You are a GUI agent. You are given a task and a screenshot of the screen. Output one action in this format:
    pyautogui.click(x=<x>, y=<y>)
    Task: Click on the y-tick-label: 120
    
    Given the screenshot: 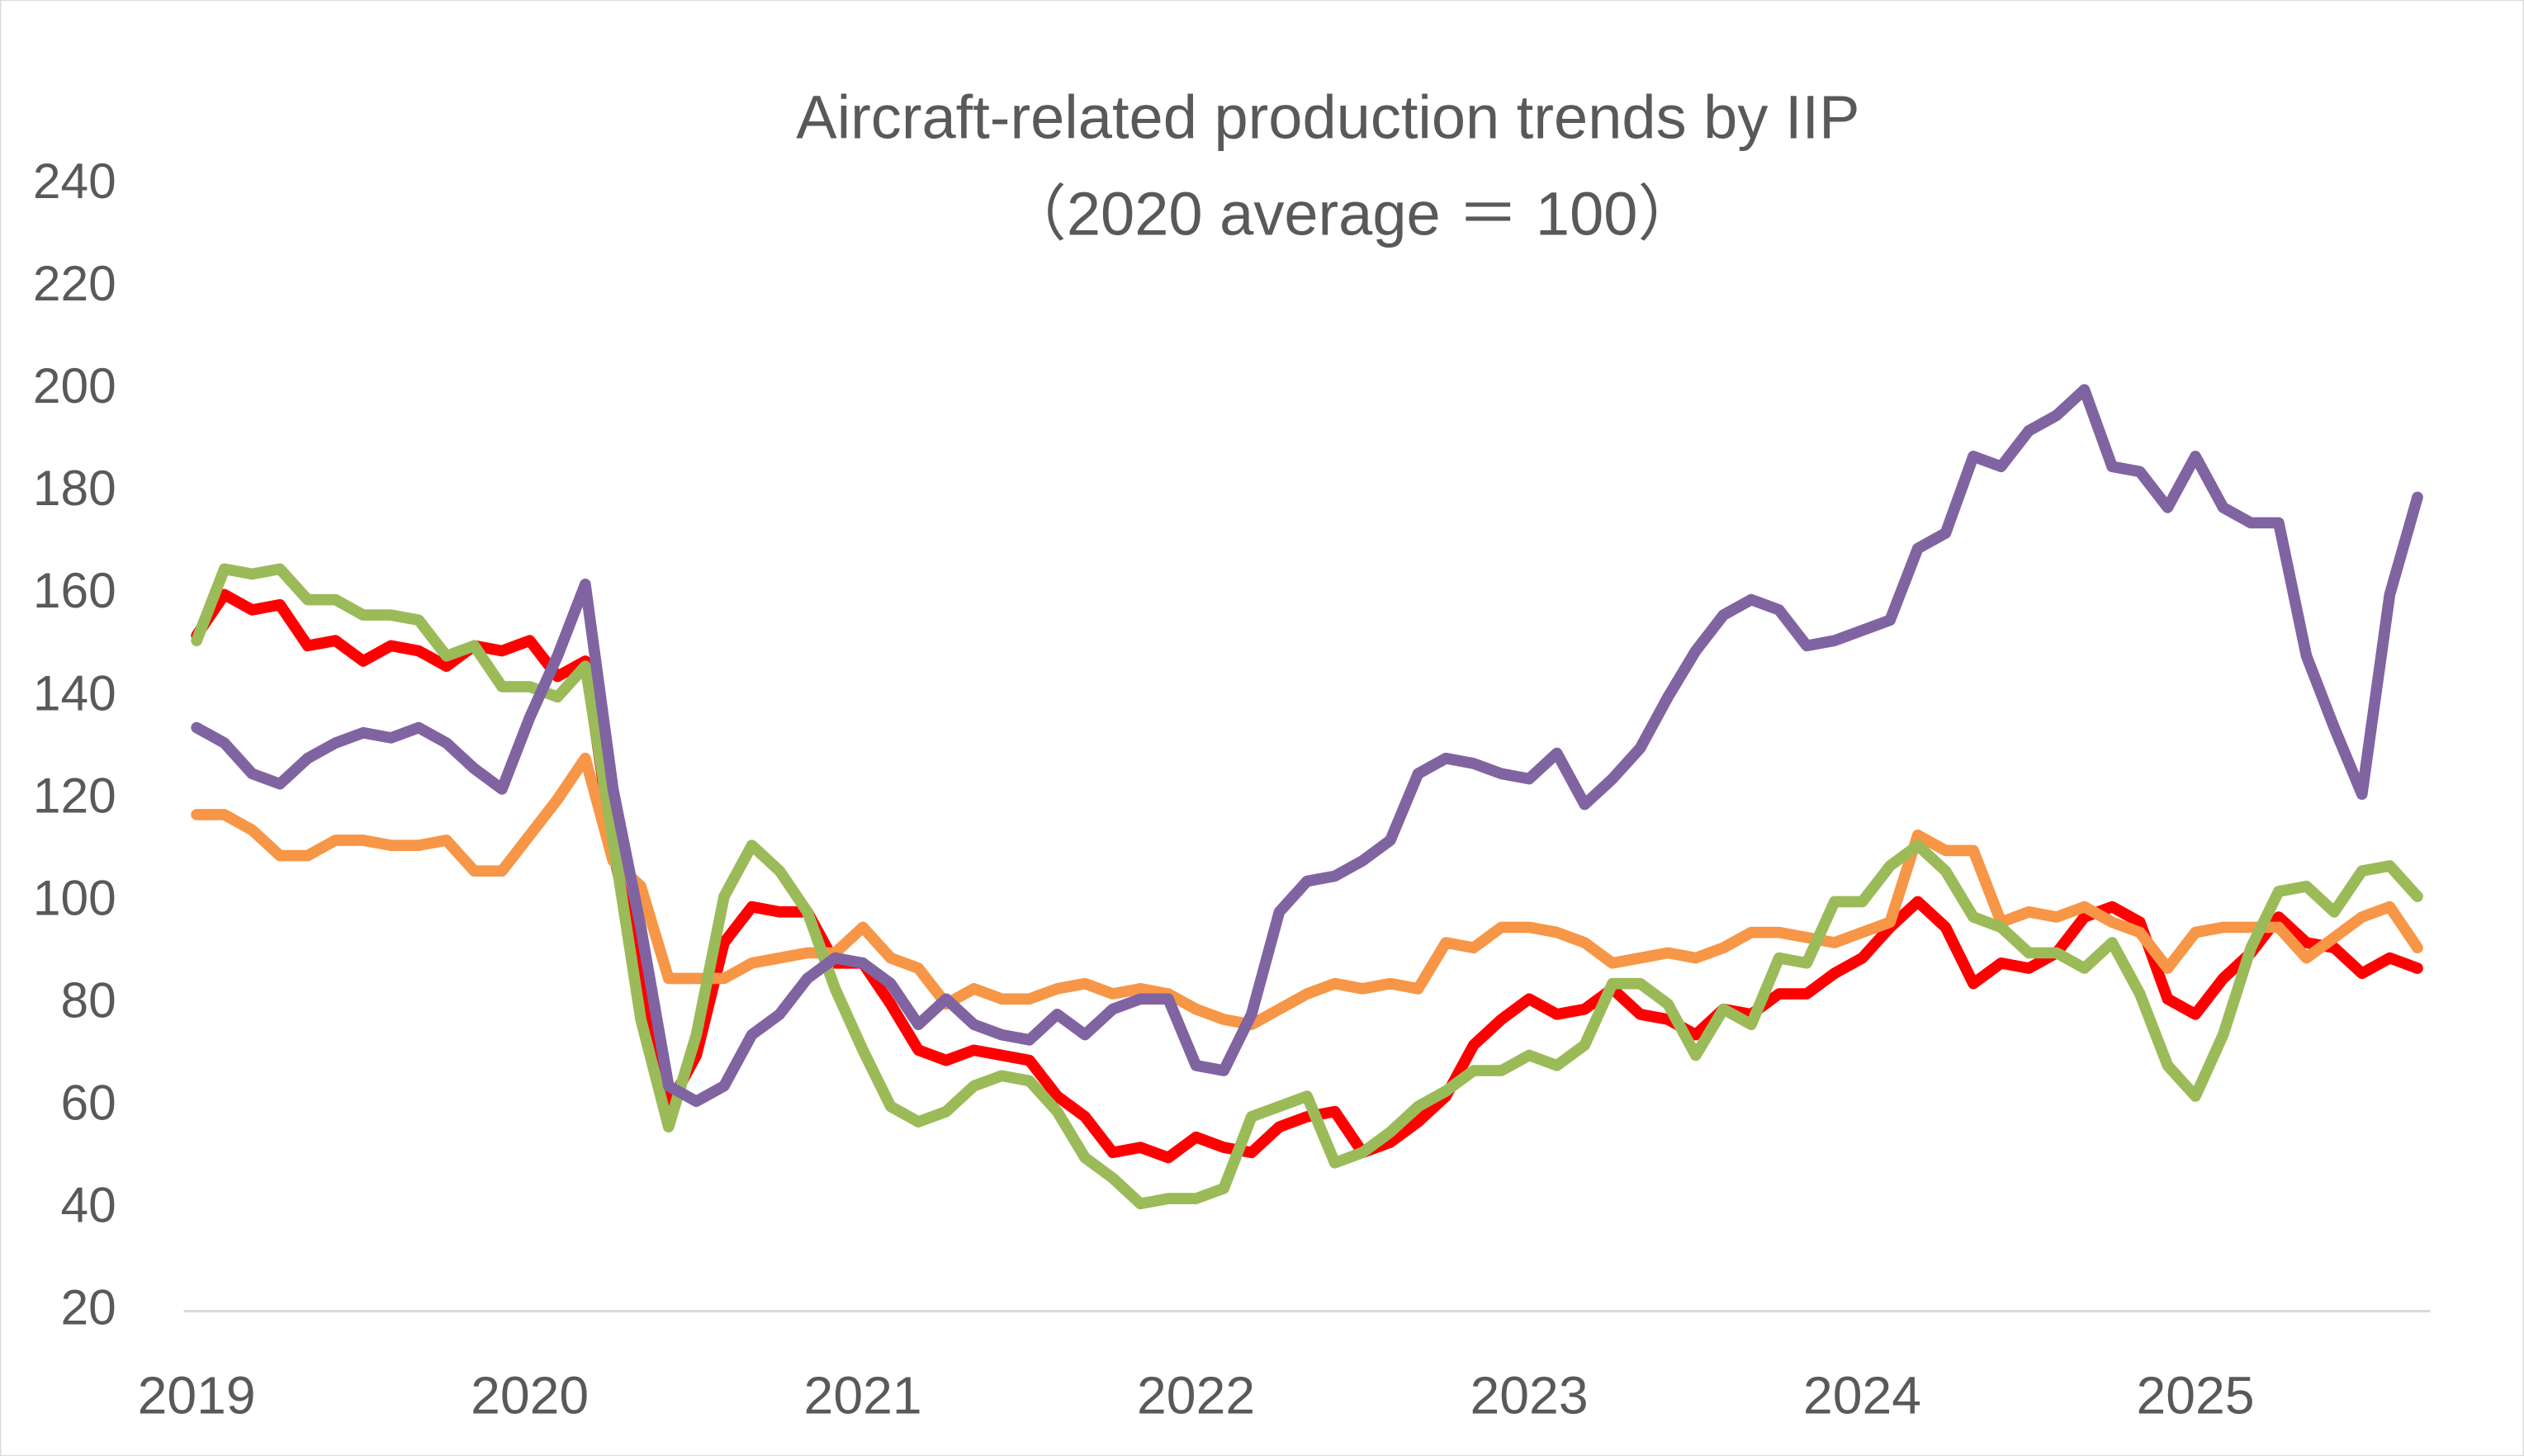 What is the action you would take?
    pyautogui.click(x=74, y=795)
    